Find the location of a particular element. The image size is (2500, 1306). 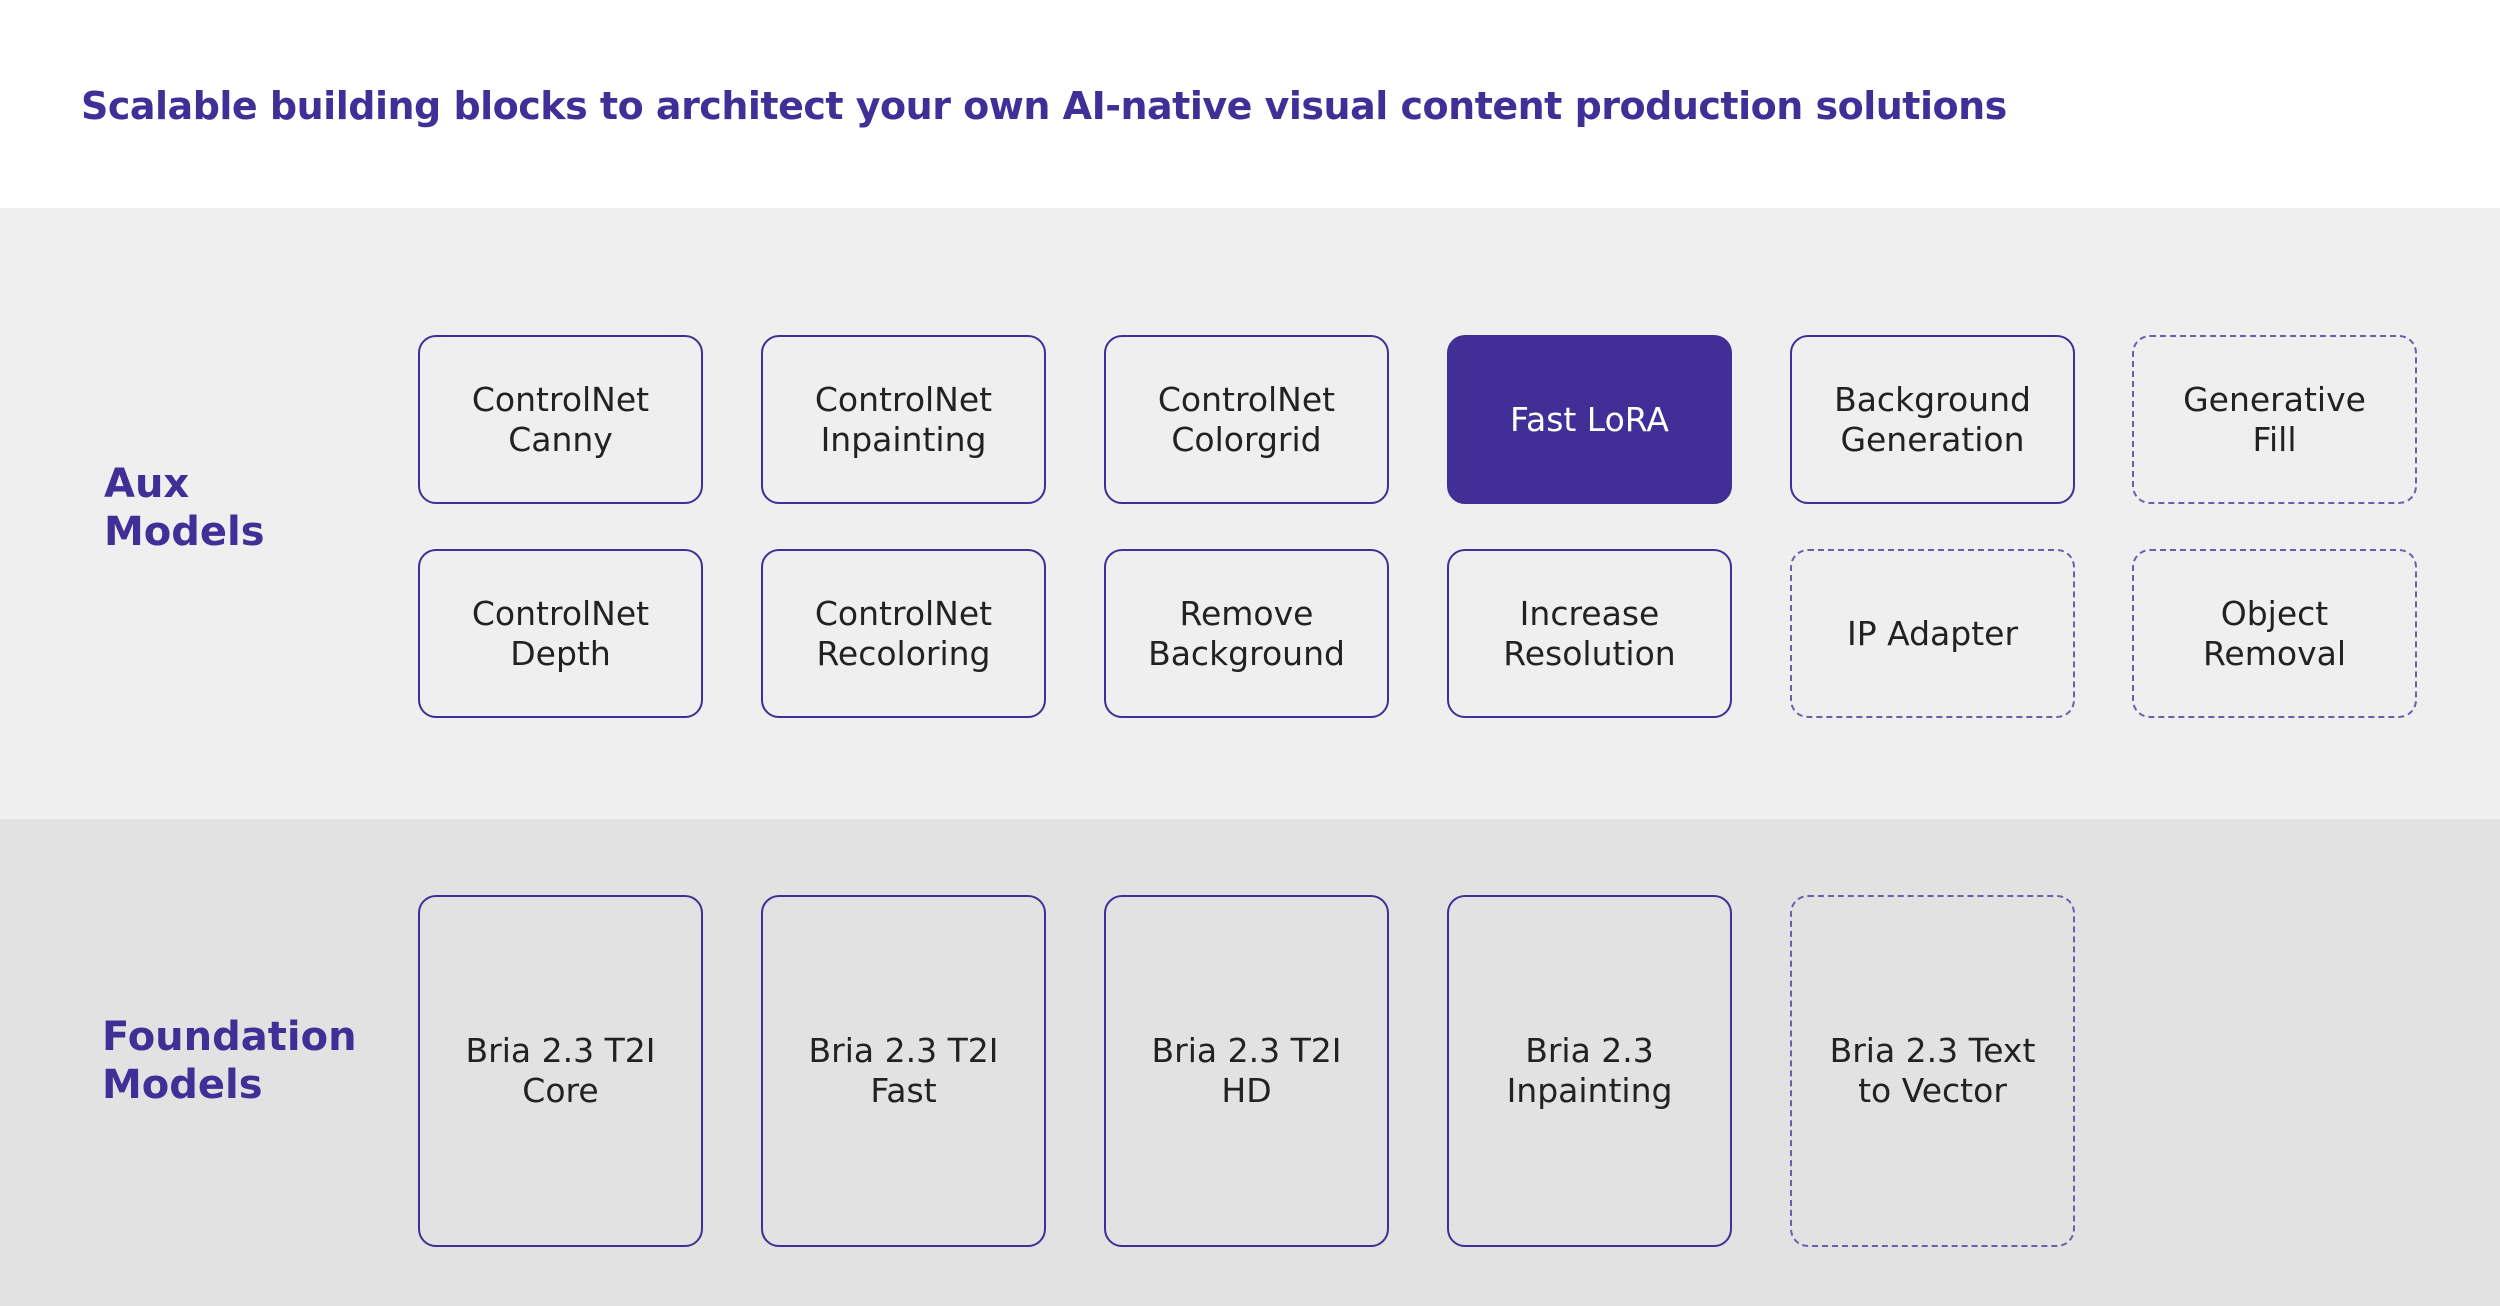

model-block-label: ControlNet Colorgrid is located at coordinates (1246, 419).